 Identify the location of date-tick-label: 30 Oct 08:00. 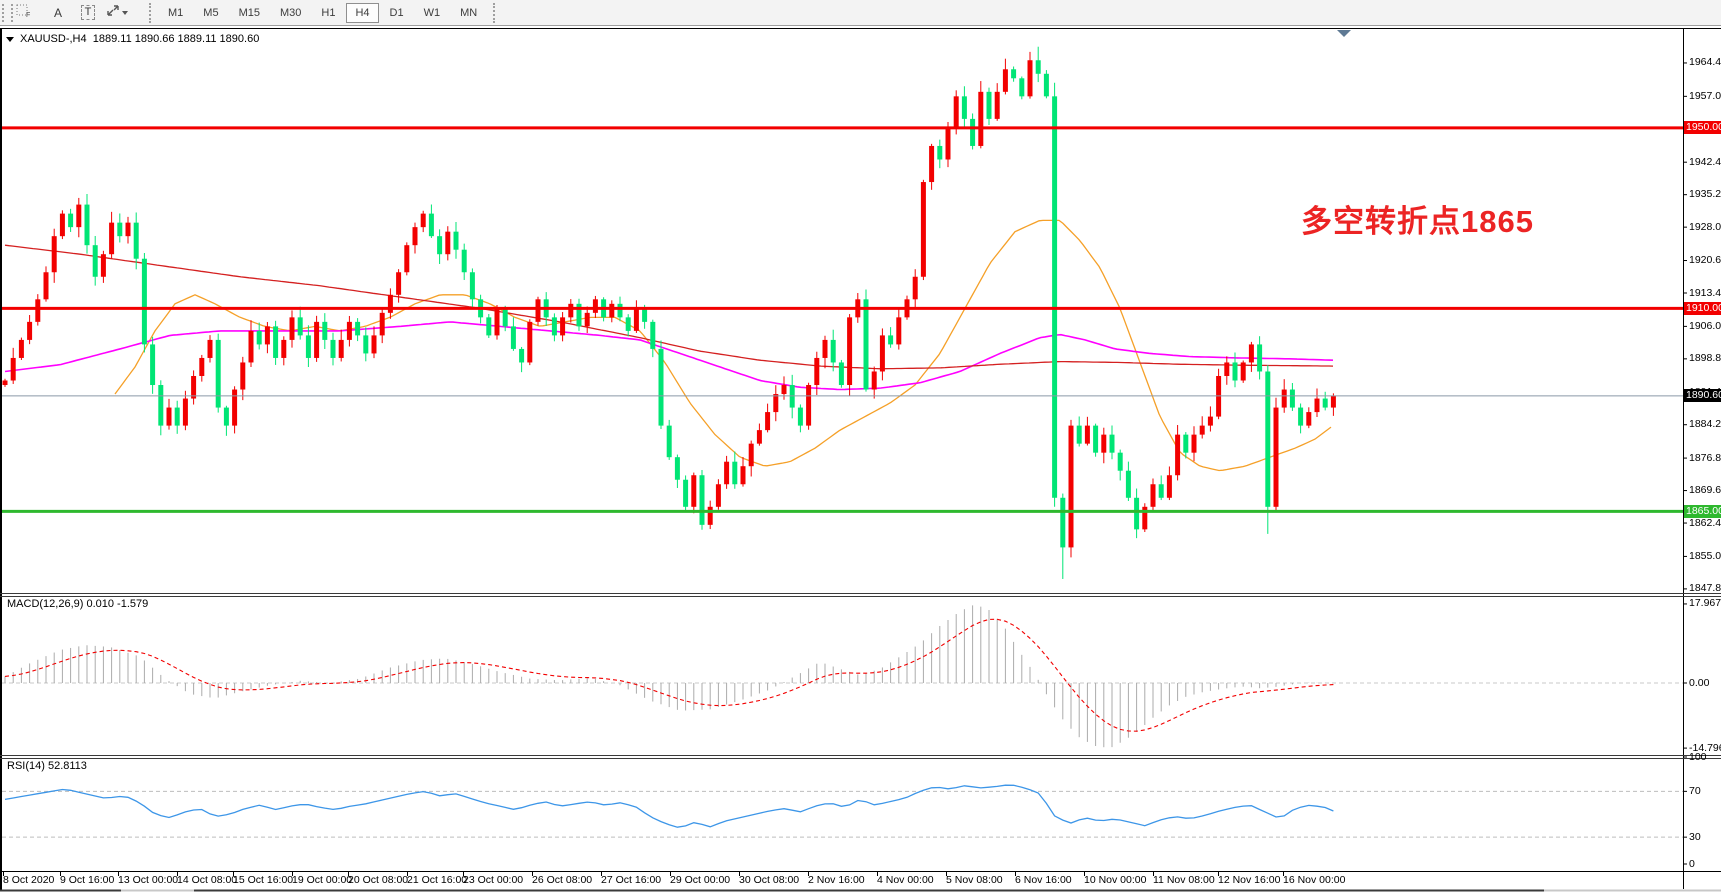
(769, 880).